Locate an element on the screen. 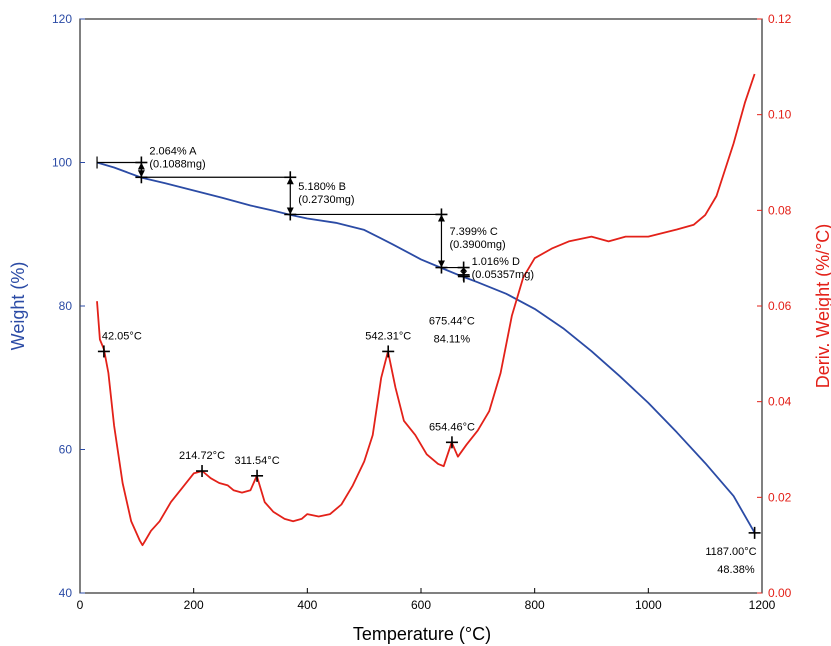 This screenshot has height=646, width=831. x-axis-title: Temperature (°C) is located at coordinates (422, 634).